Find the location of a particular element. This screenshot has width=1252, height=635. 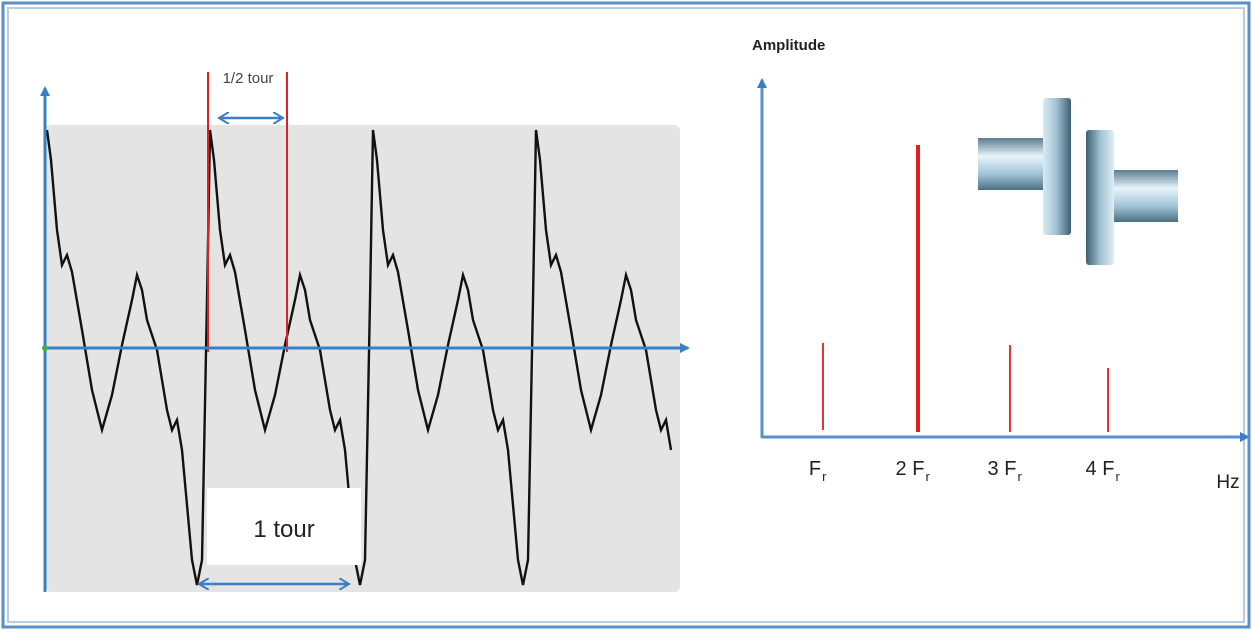

shaft-icon is located at coordinates (1078, 181).